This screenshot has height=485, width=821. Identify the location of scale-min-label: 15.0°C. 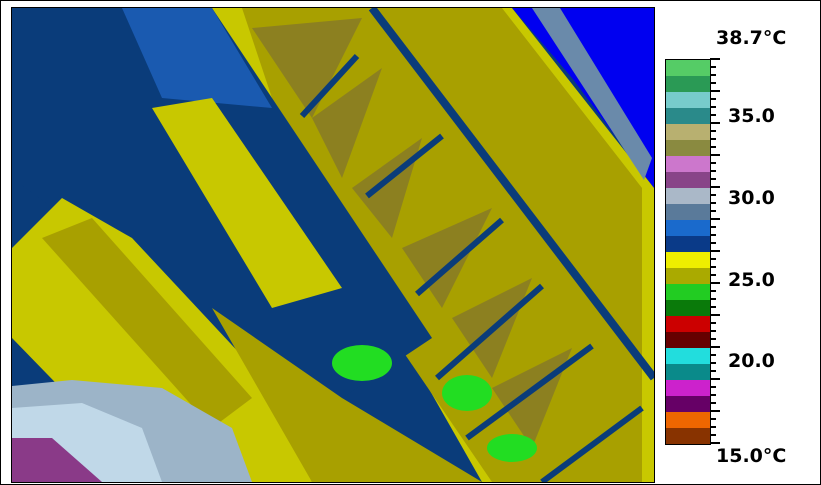
(751, 456).